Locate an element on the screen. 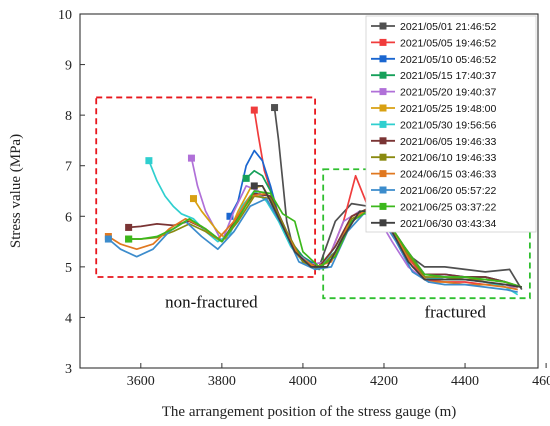  y-tick-label: 3 is located at coordinates (68, 369).